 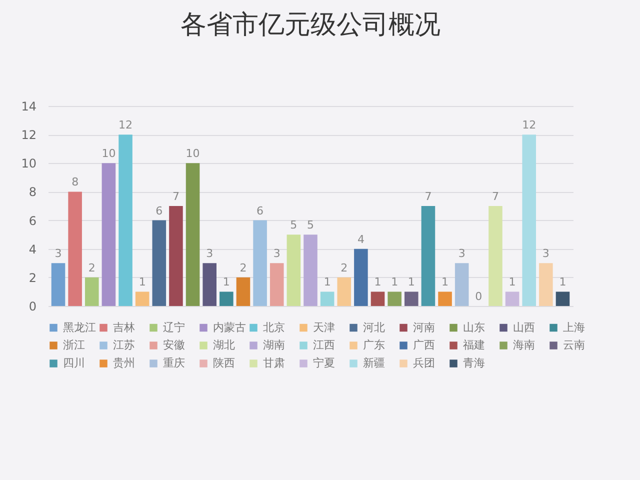 I want to click on legend-label: 四川, so click(x=74, y=363).